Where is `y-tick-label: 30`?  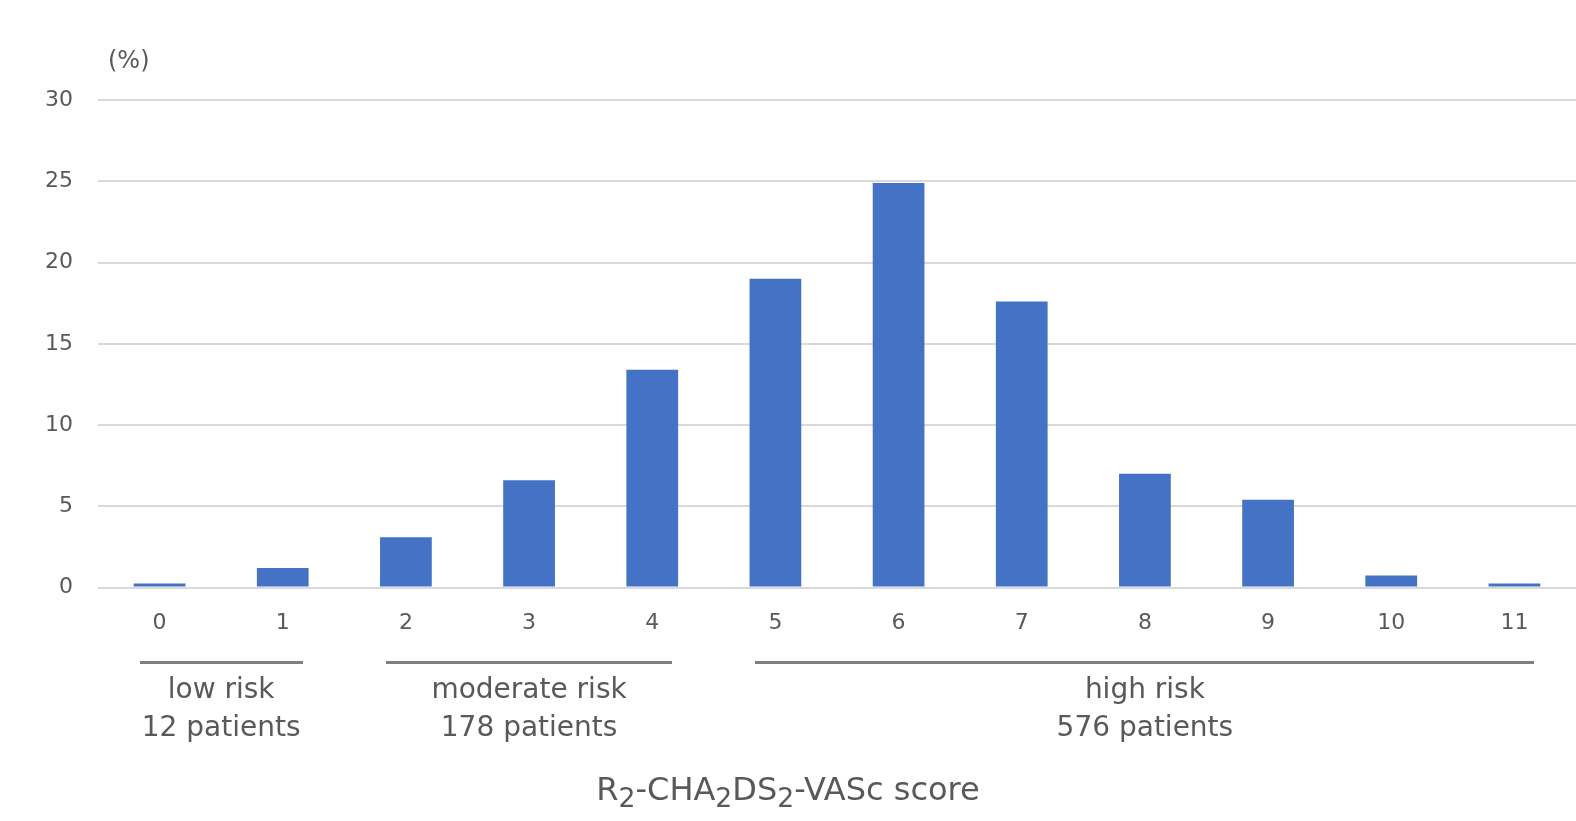
y-tick-label: 30 is located at coordinates (58, 98).